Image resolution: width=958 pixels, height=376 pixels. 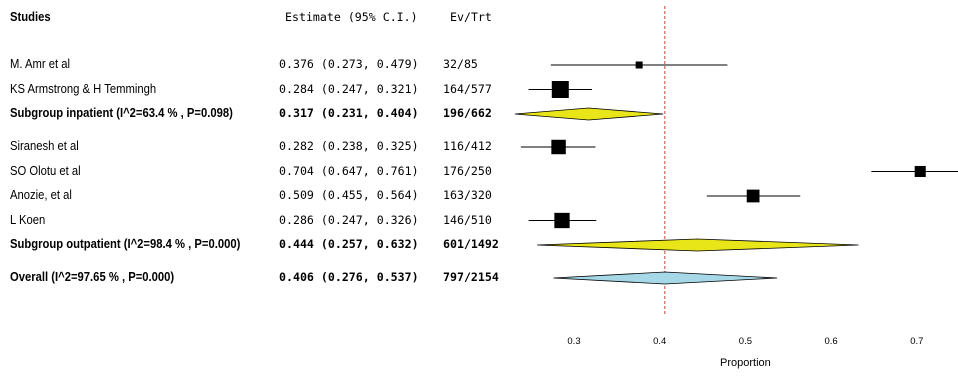 What do you see at coordinates (467, 88) in the screenshot?
I see `study-ev-trt: 164/577` at bounding box center [467, 88].